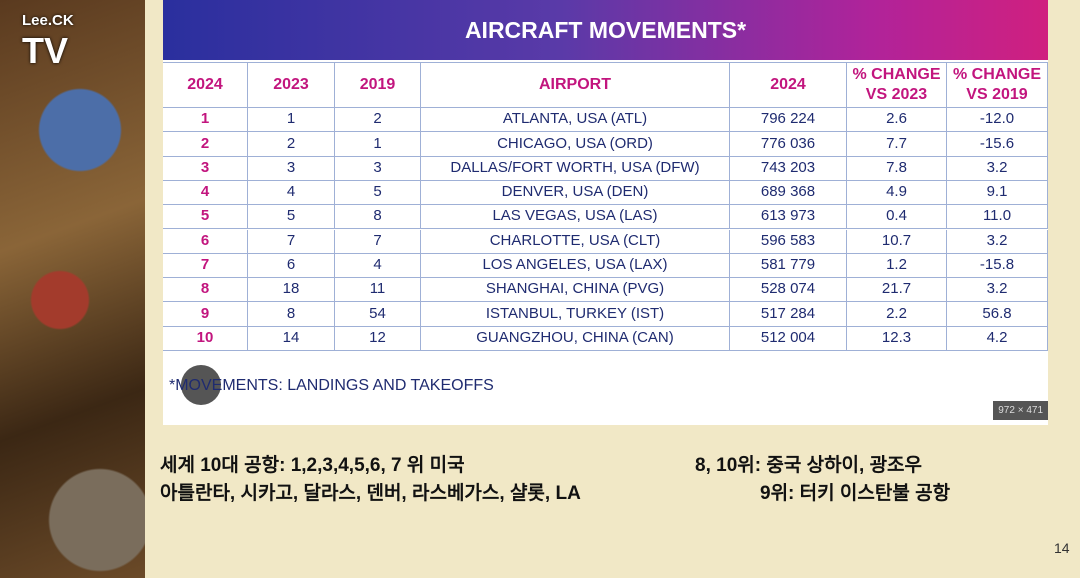 The height and width of the screenshot is (578, 1080). I want to click on header-text: 2023, so click(291, 84).